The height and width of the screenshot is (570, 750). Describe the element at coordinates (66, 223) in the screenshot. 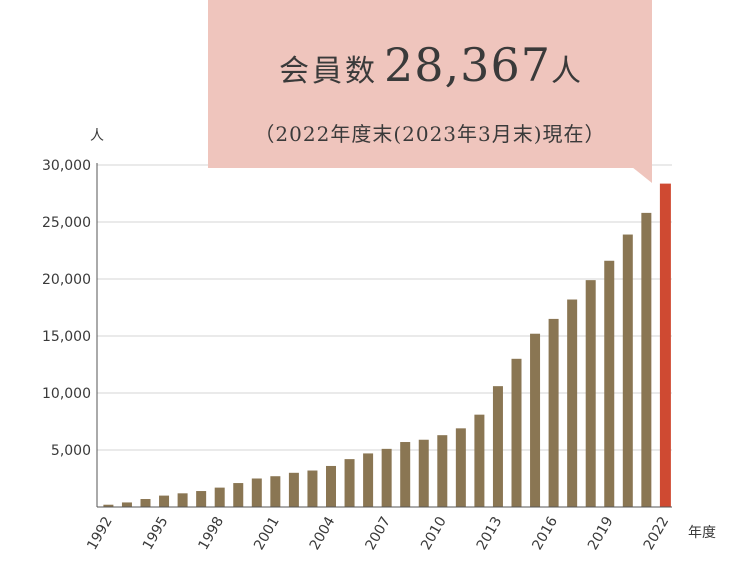

I see `y-tick-label: 25,000` at that location.